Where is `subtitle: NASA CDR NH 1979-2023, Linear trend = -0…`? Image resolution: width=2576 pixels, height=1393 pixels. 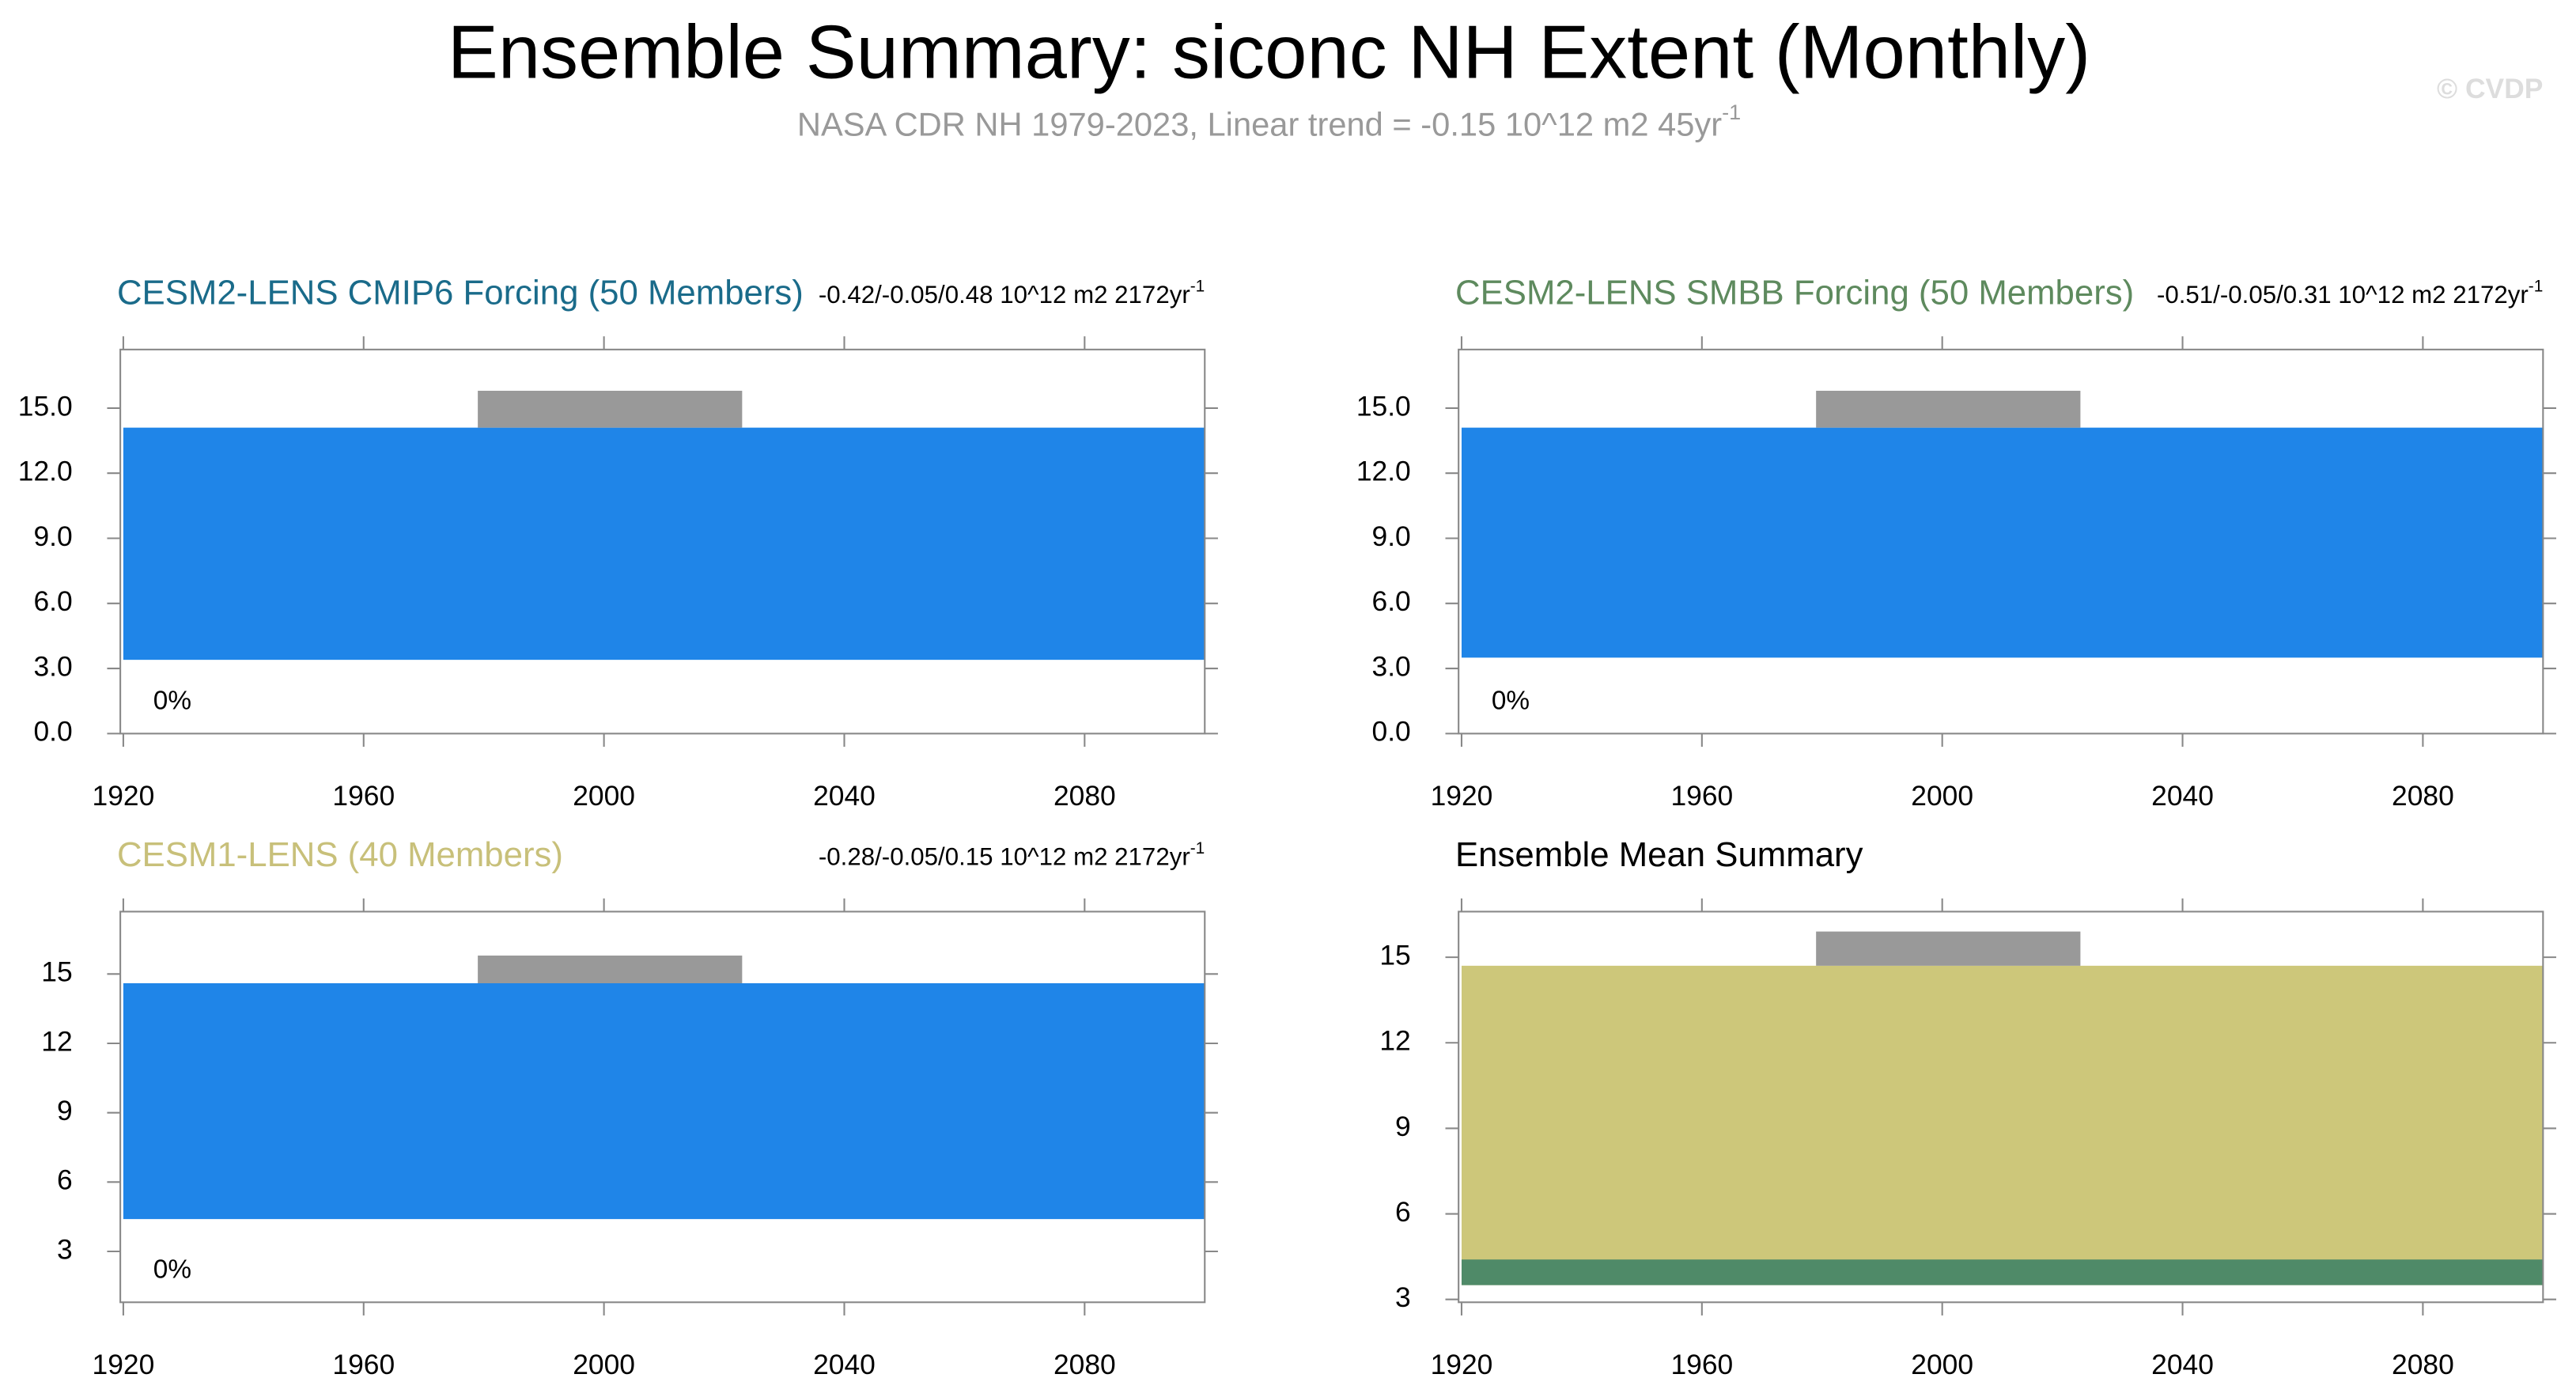
subtitle: NASA CDR NH 1979-2023, Linear trend = -0… is located at coordinates (1269, 121).